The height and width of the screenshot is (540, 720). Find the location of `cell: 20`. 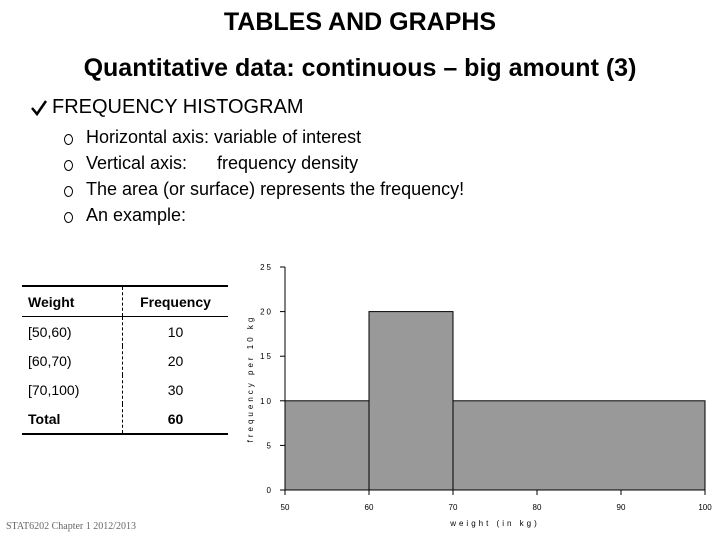

cell: 20 is located at coordinates (175, 360).